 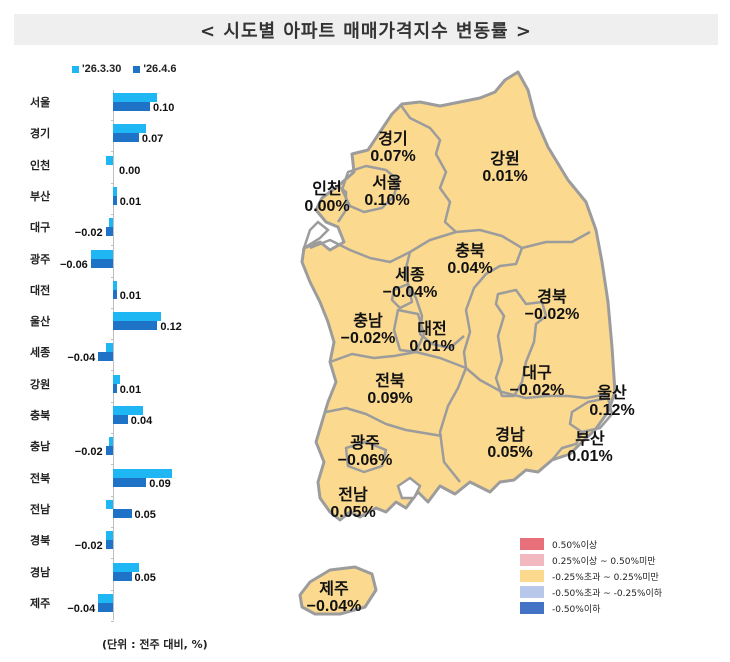 I want to click on legend-label-curr: '26.4.6, so click(x=160, y=69).